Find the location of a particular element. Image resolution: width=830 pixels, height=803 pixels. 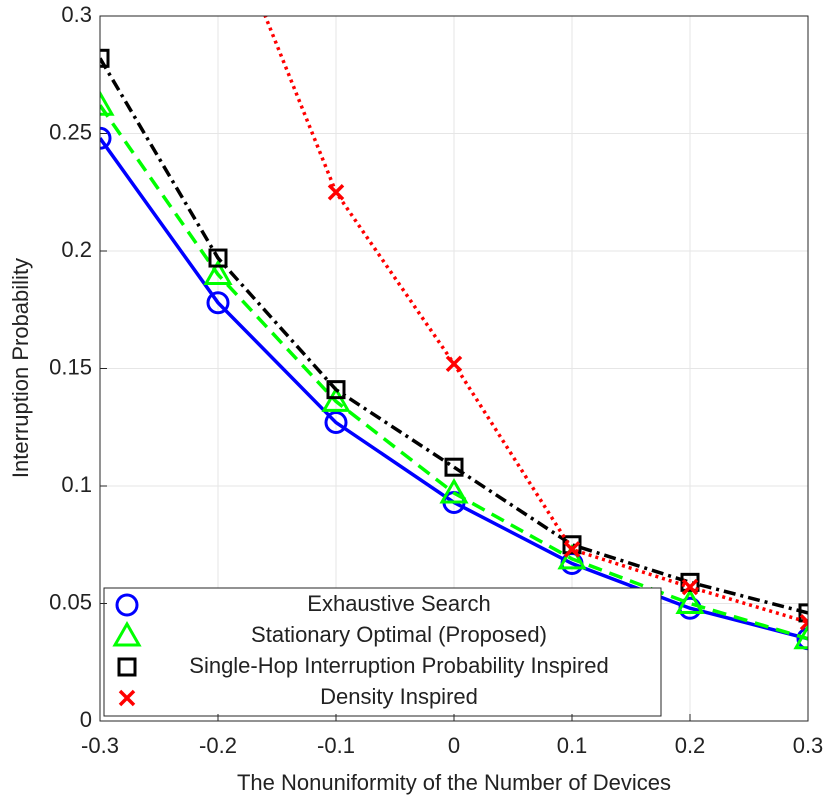

x-tick-label: 0 is located at coordinates (454, 745).